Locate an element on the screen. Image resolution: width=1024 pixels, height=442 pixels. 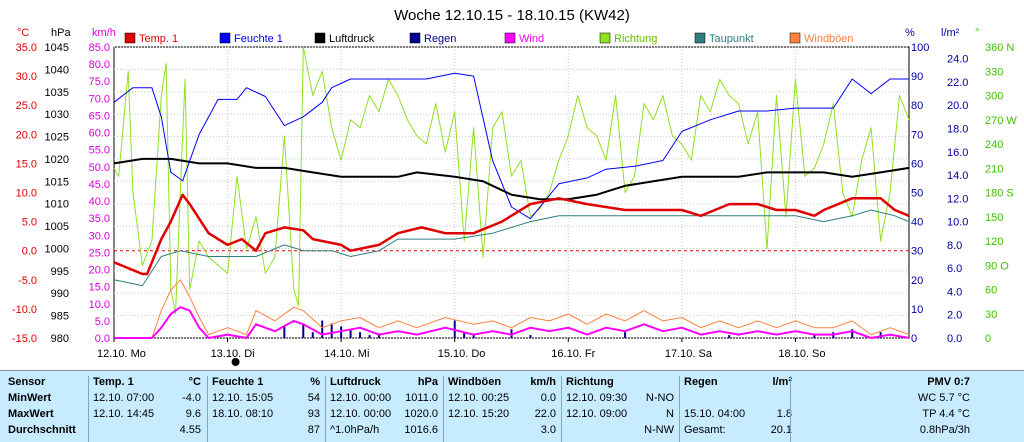
left-axis-tick: 1005 is located at coordinates (57, 227).